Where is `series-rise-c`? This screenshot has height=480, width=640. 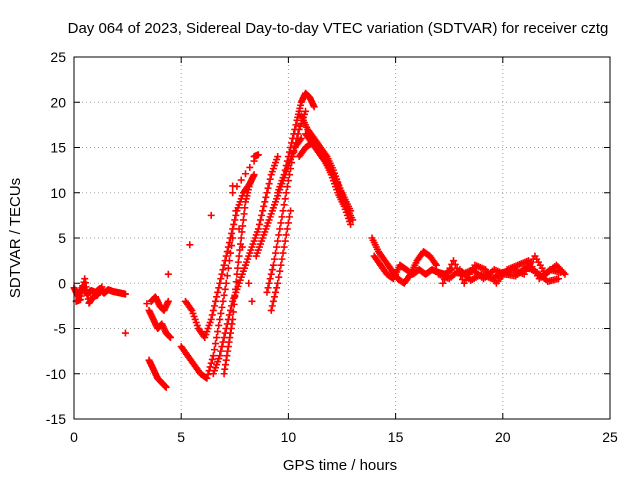
series-rise-c is located at coordinates (245, 265).